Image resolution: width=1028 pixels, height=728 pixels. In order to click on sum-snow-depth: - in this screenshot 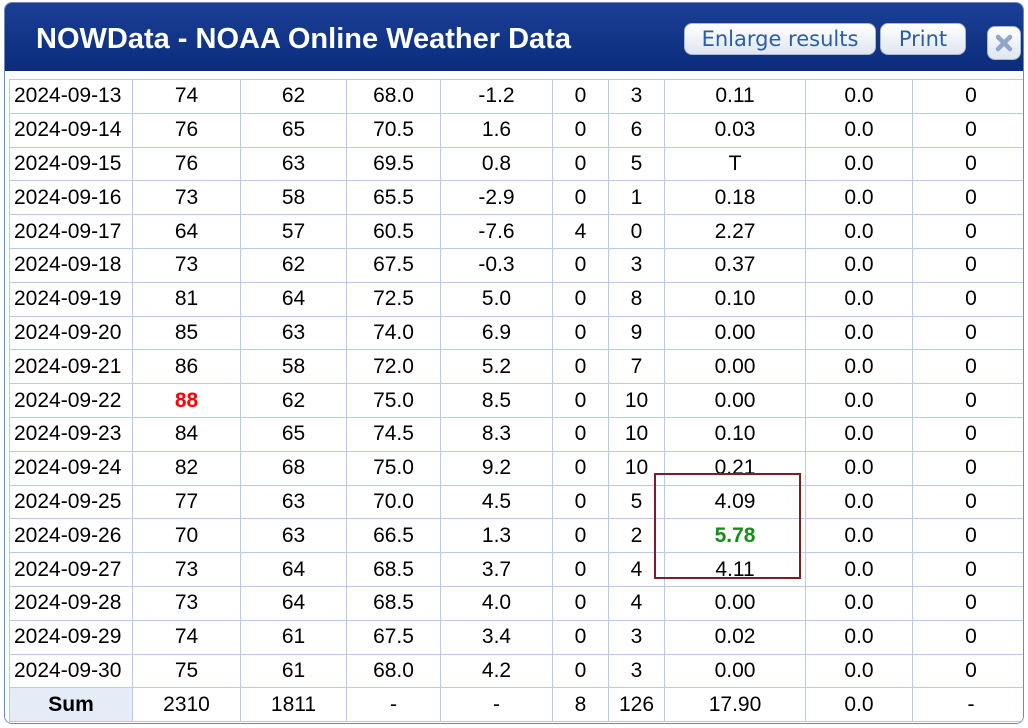, I will do `click(967, 705)`.